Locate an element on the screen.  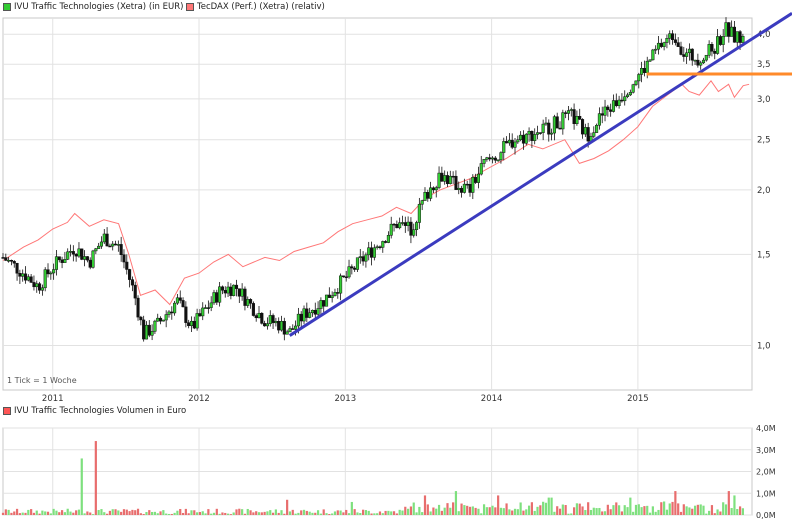
volume-tick-label: 3,0M is located at coordinates (766, 450).